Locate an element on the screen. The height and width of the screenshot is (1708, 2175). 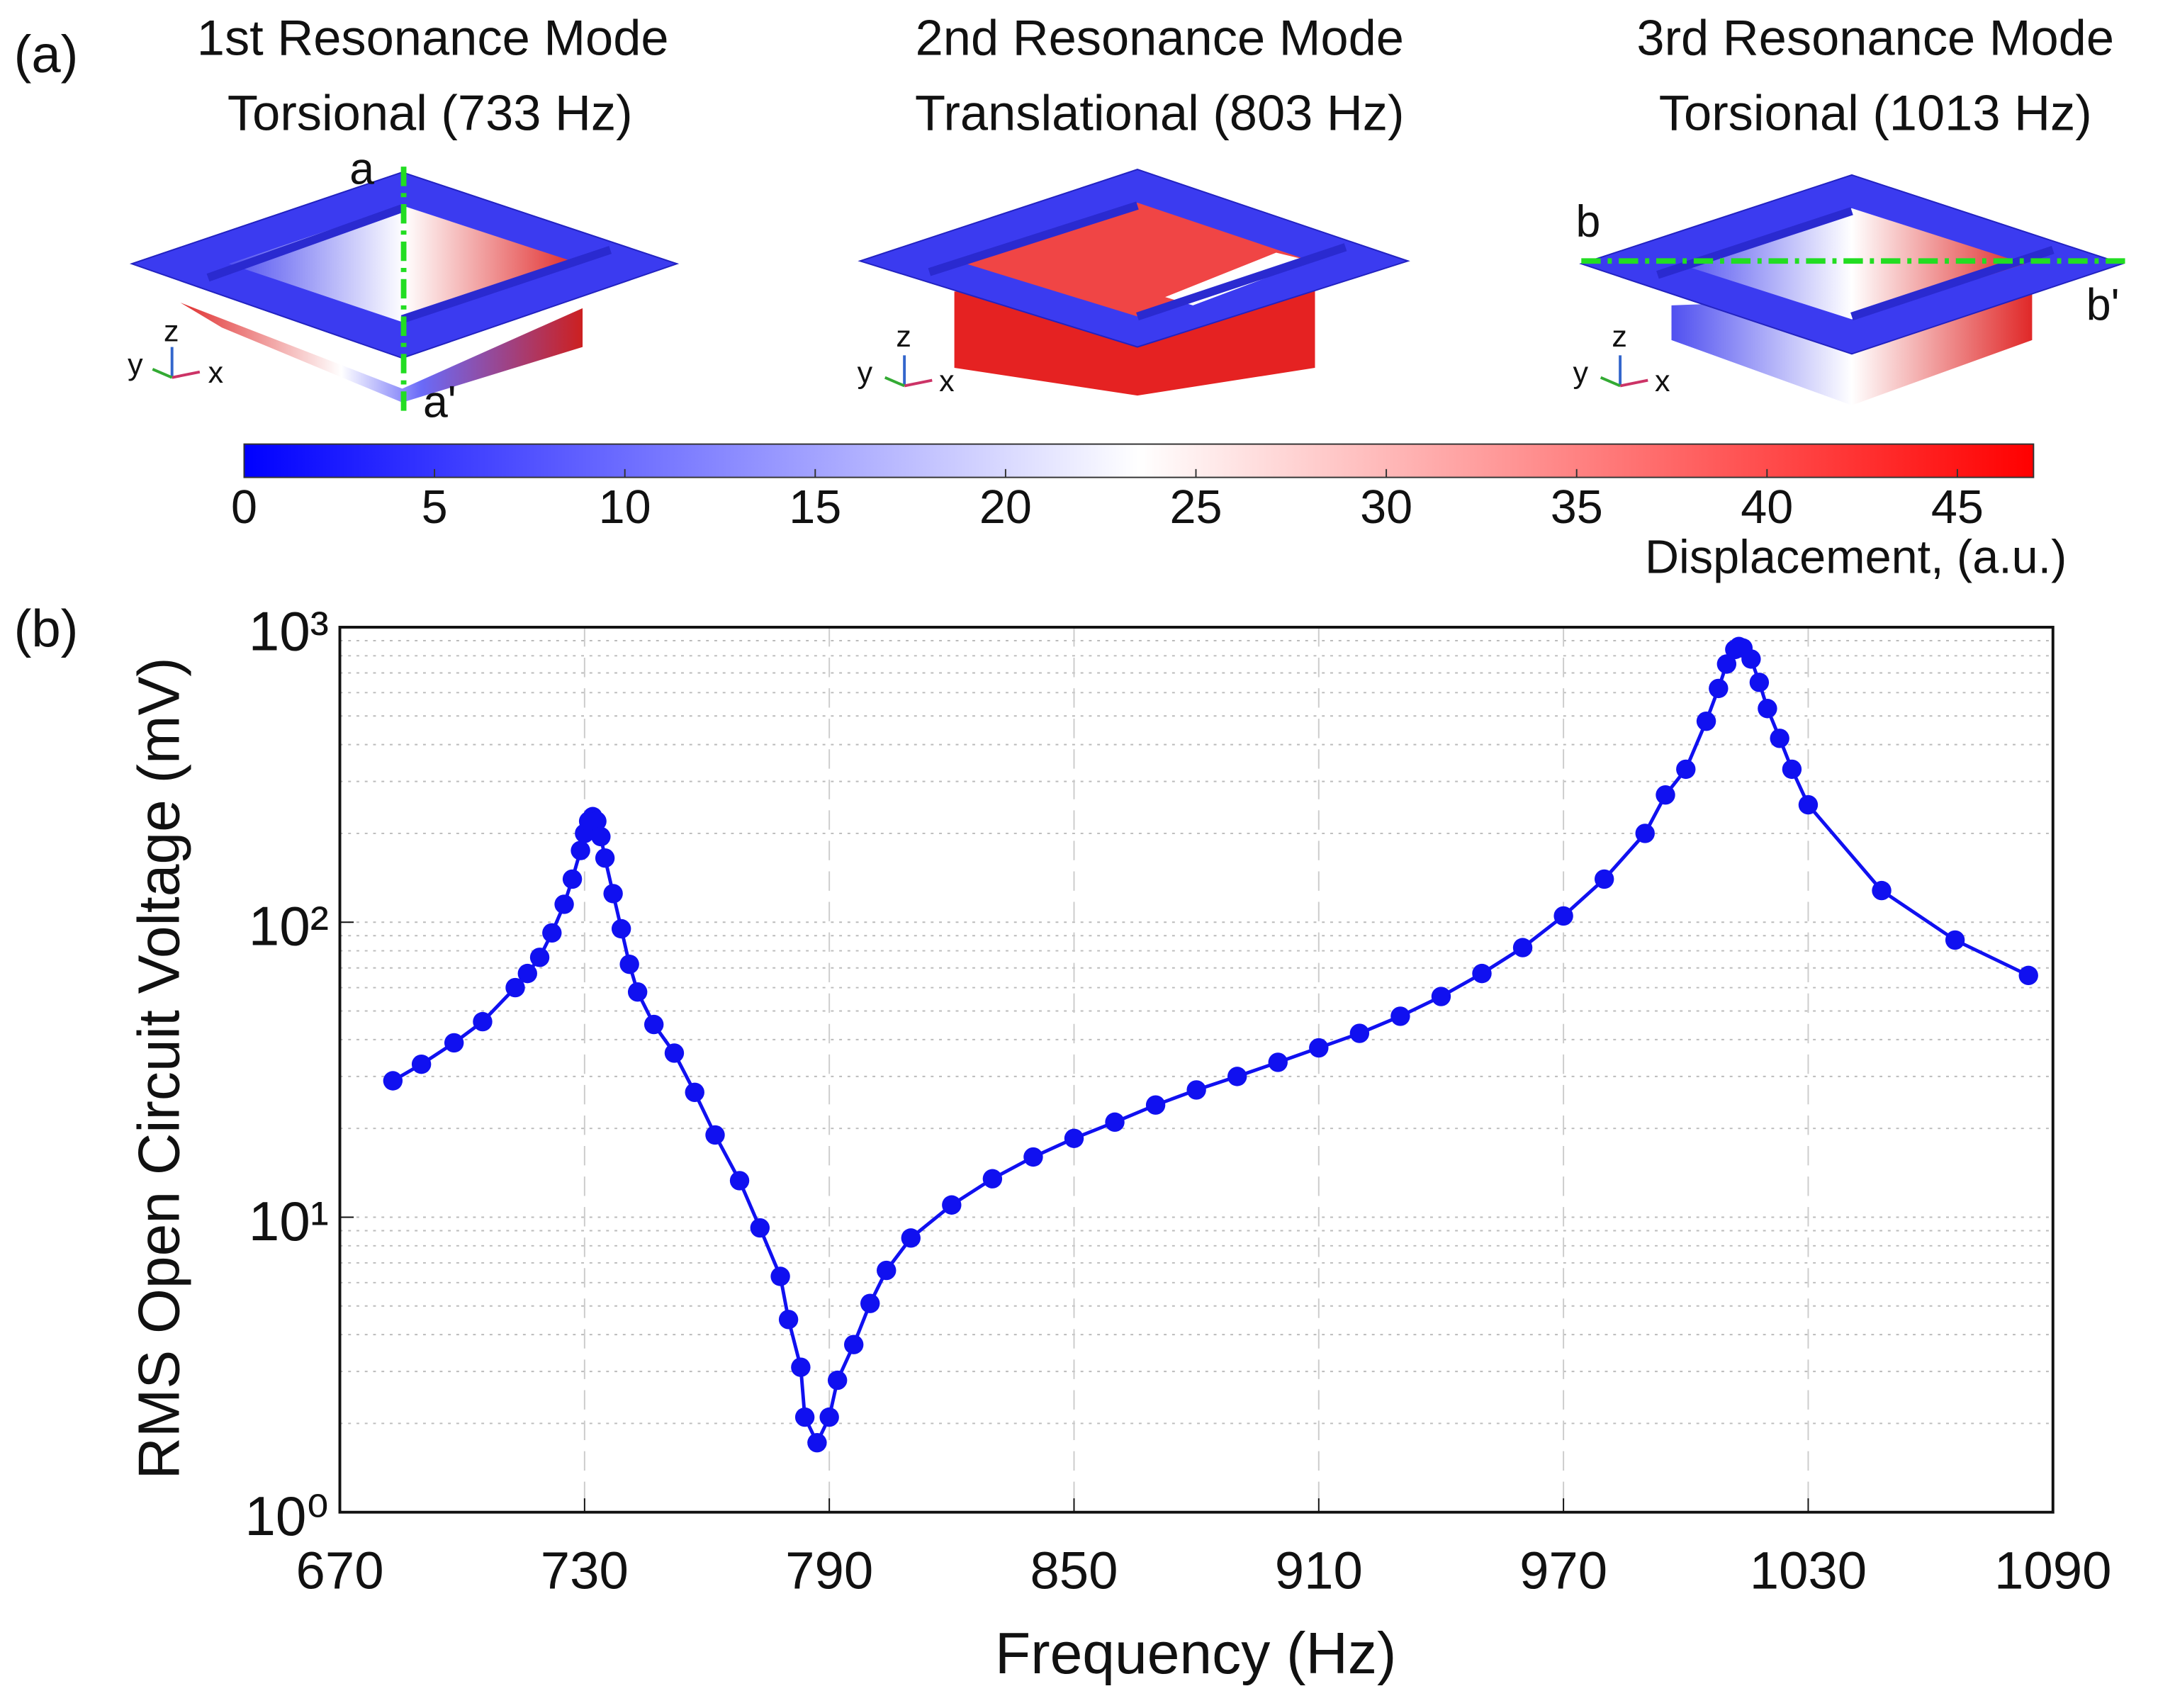
colorbar-tick-label: 15 is located at coordinates (815, 508).